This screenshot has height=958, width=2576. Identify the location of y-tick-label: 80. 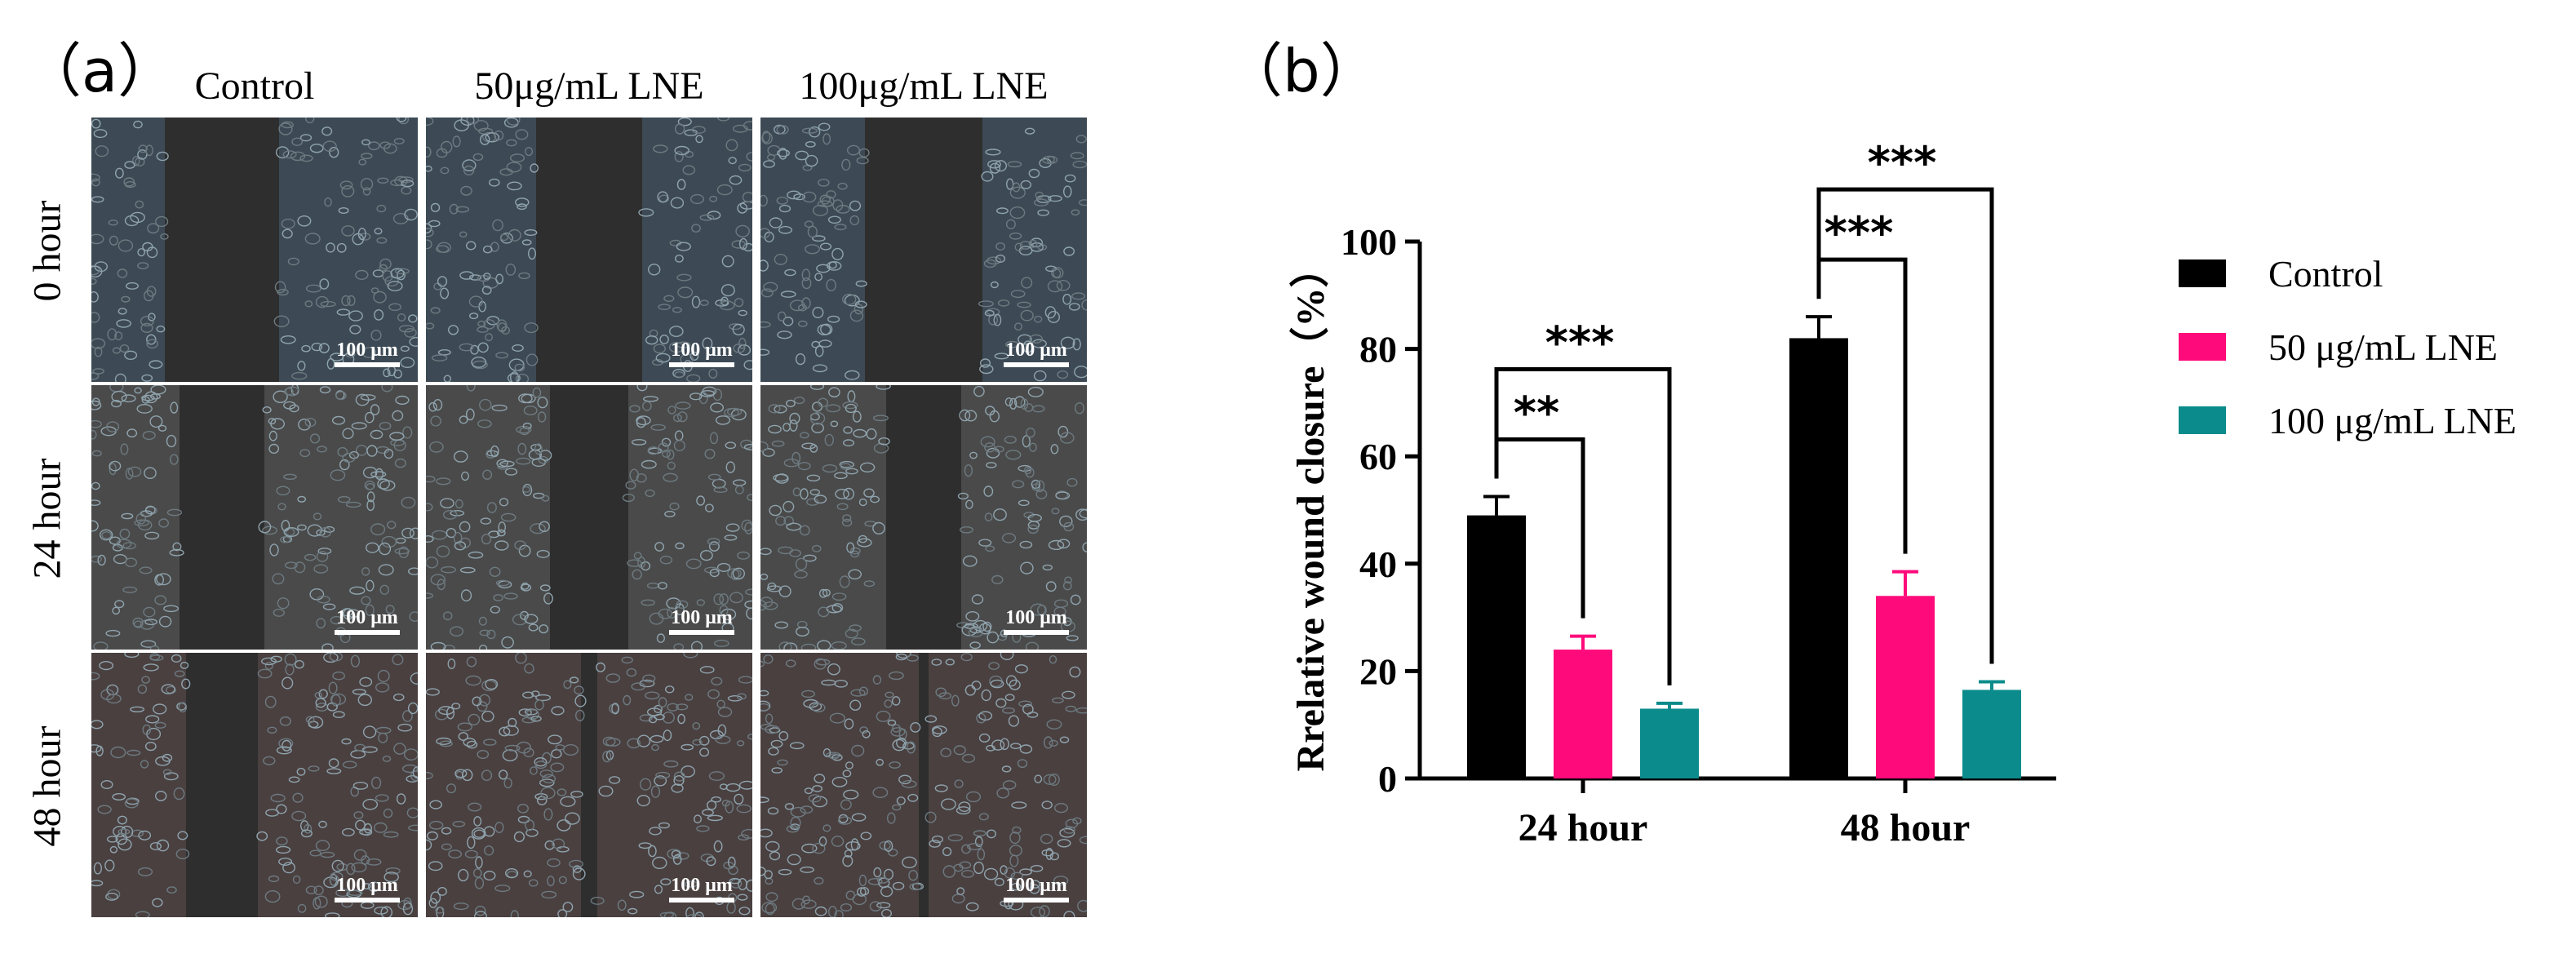
(1378, 349).